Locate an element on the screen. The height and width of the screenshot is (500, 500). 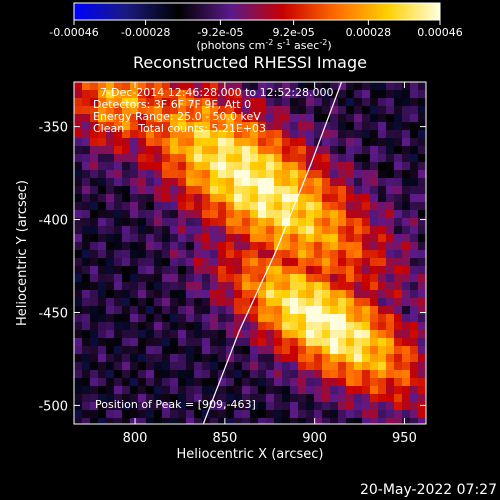
footer-timestamp: 20-May-2022 07:27 is located at coordinates (428, 490).